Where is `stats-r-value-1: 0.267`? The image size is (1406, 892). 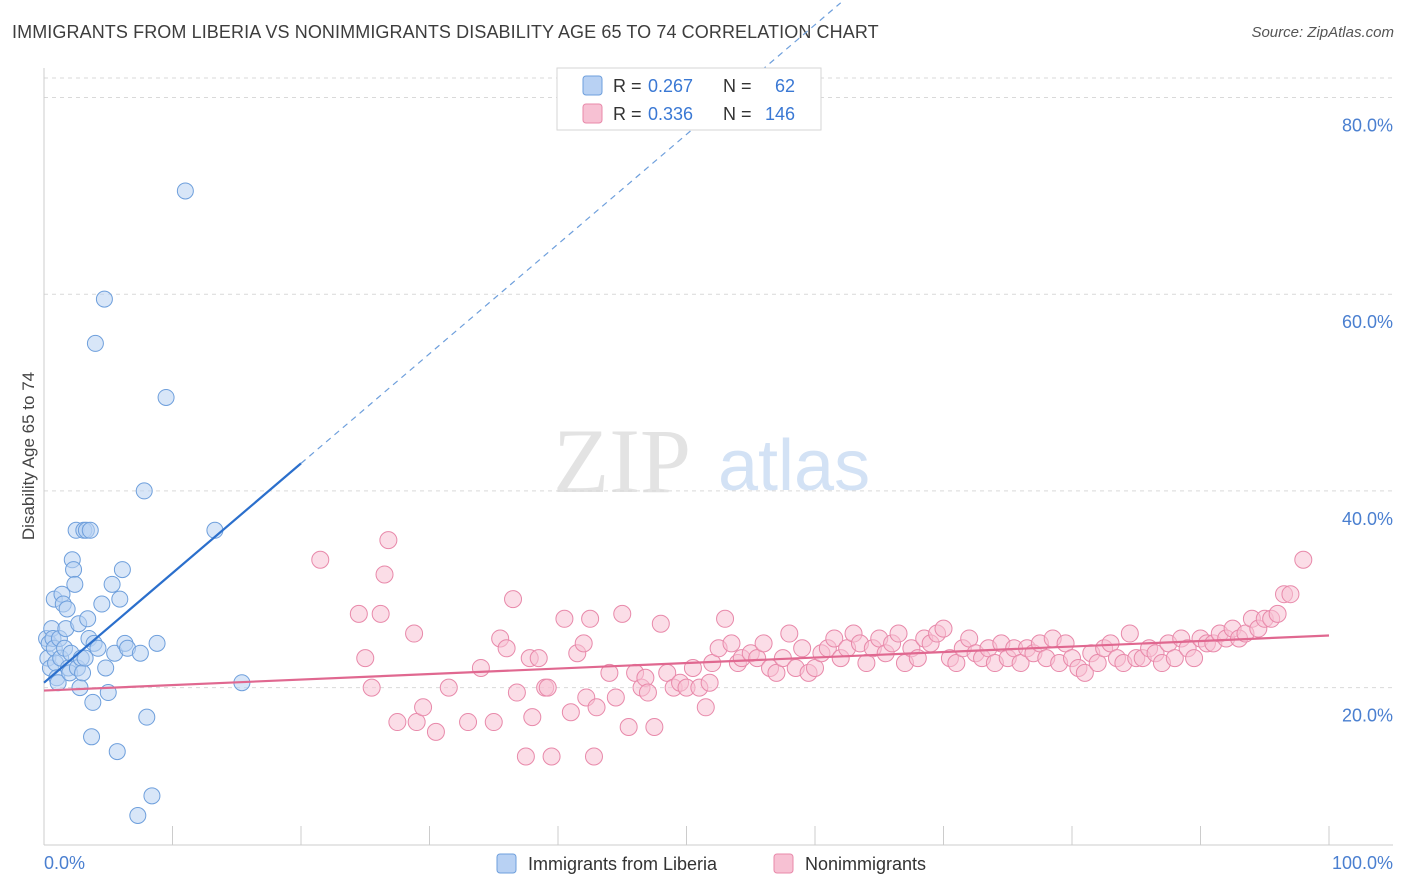 stats-r-value-1: 0.267 is located at coordinates (670, 86).